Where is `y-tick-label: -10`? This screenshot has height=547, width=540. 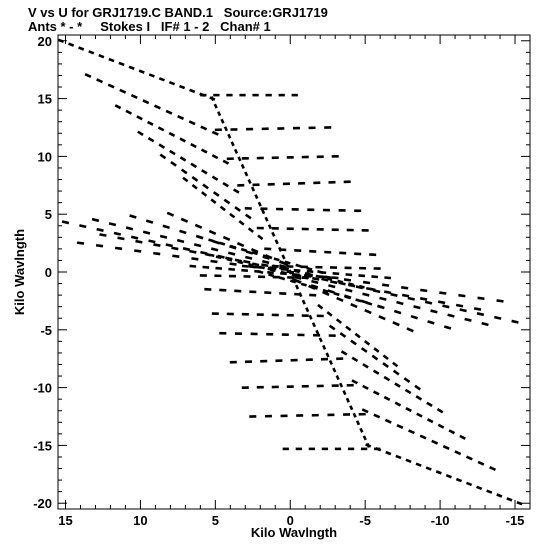
y-tick-label: -10 is located at coordinates (42, 388).